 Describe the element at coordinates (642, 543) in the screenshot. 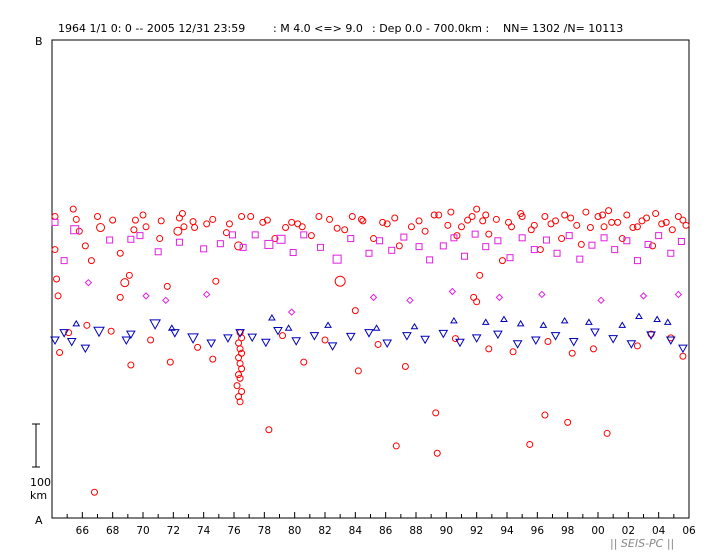

I see `credit-label: || SEIS-PC ||` at that location.